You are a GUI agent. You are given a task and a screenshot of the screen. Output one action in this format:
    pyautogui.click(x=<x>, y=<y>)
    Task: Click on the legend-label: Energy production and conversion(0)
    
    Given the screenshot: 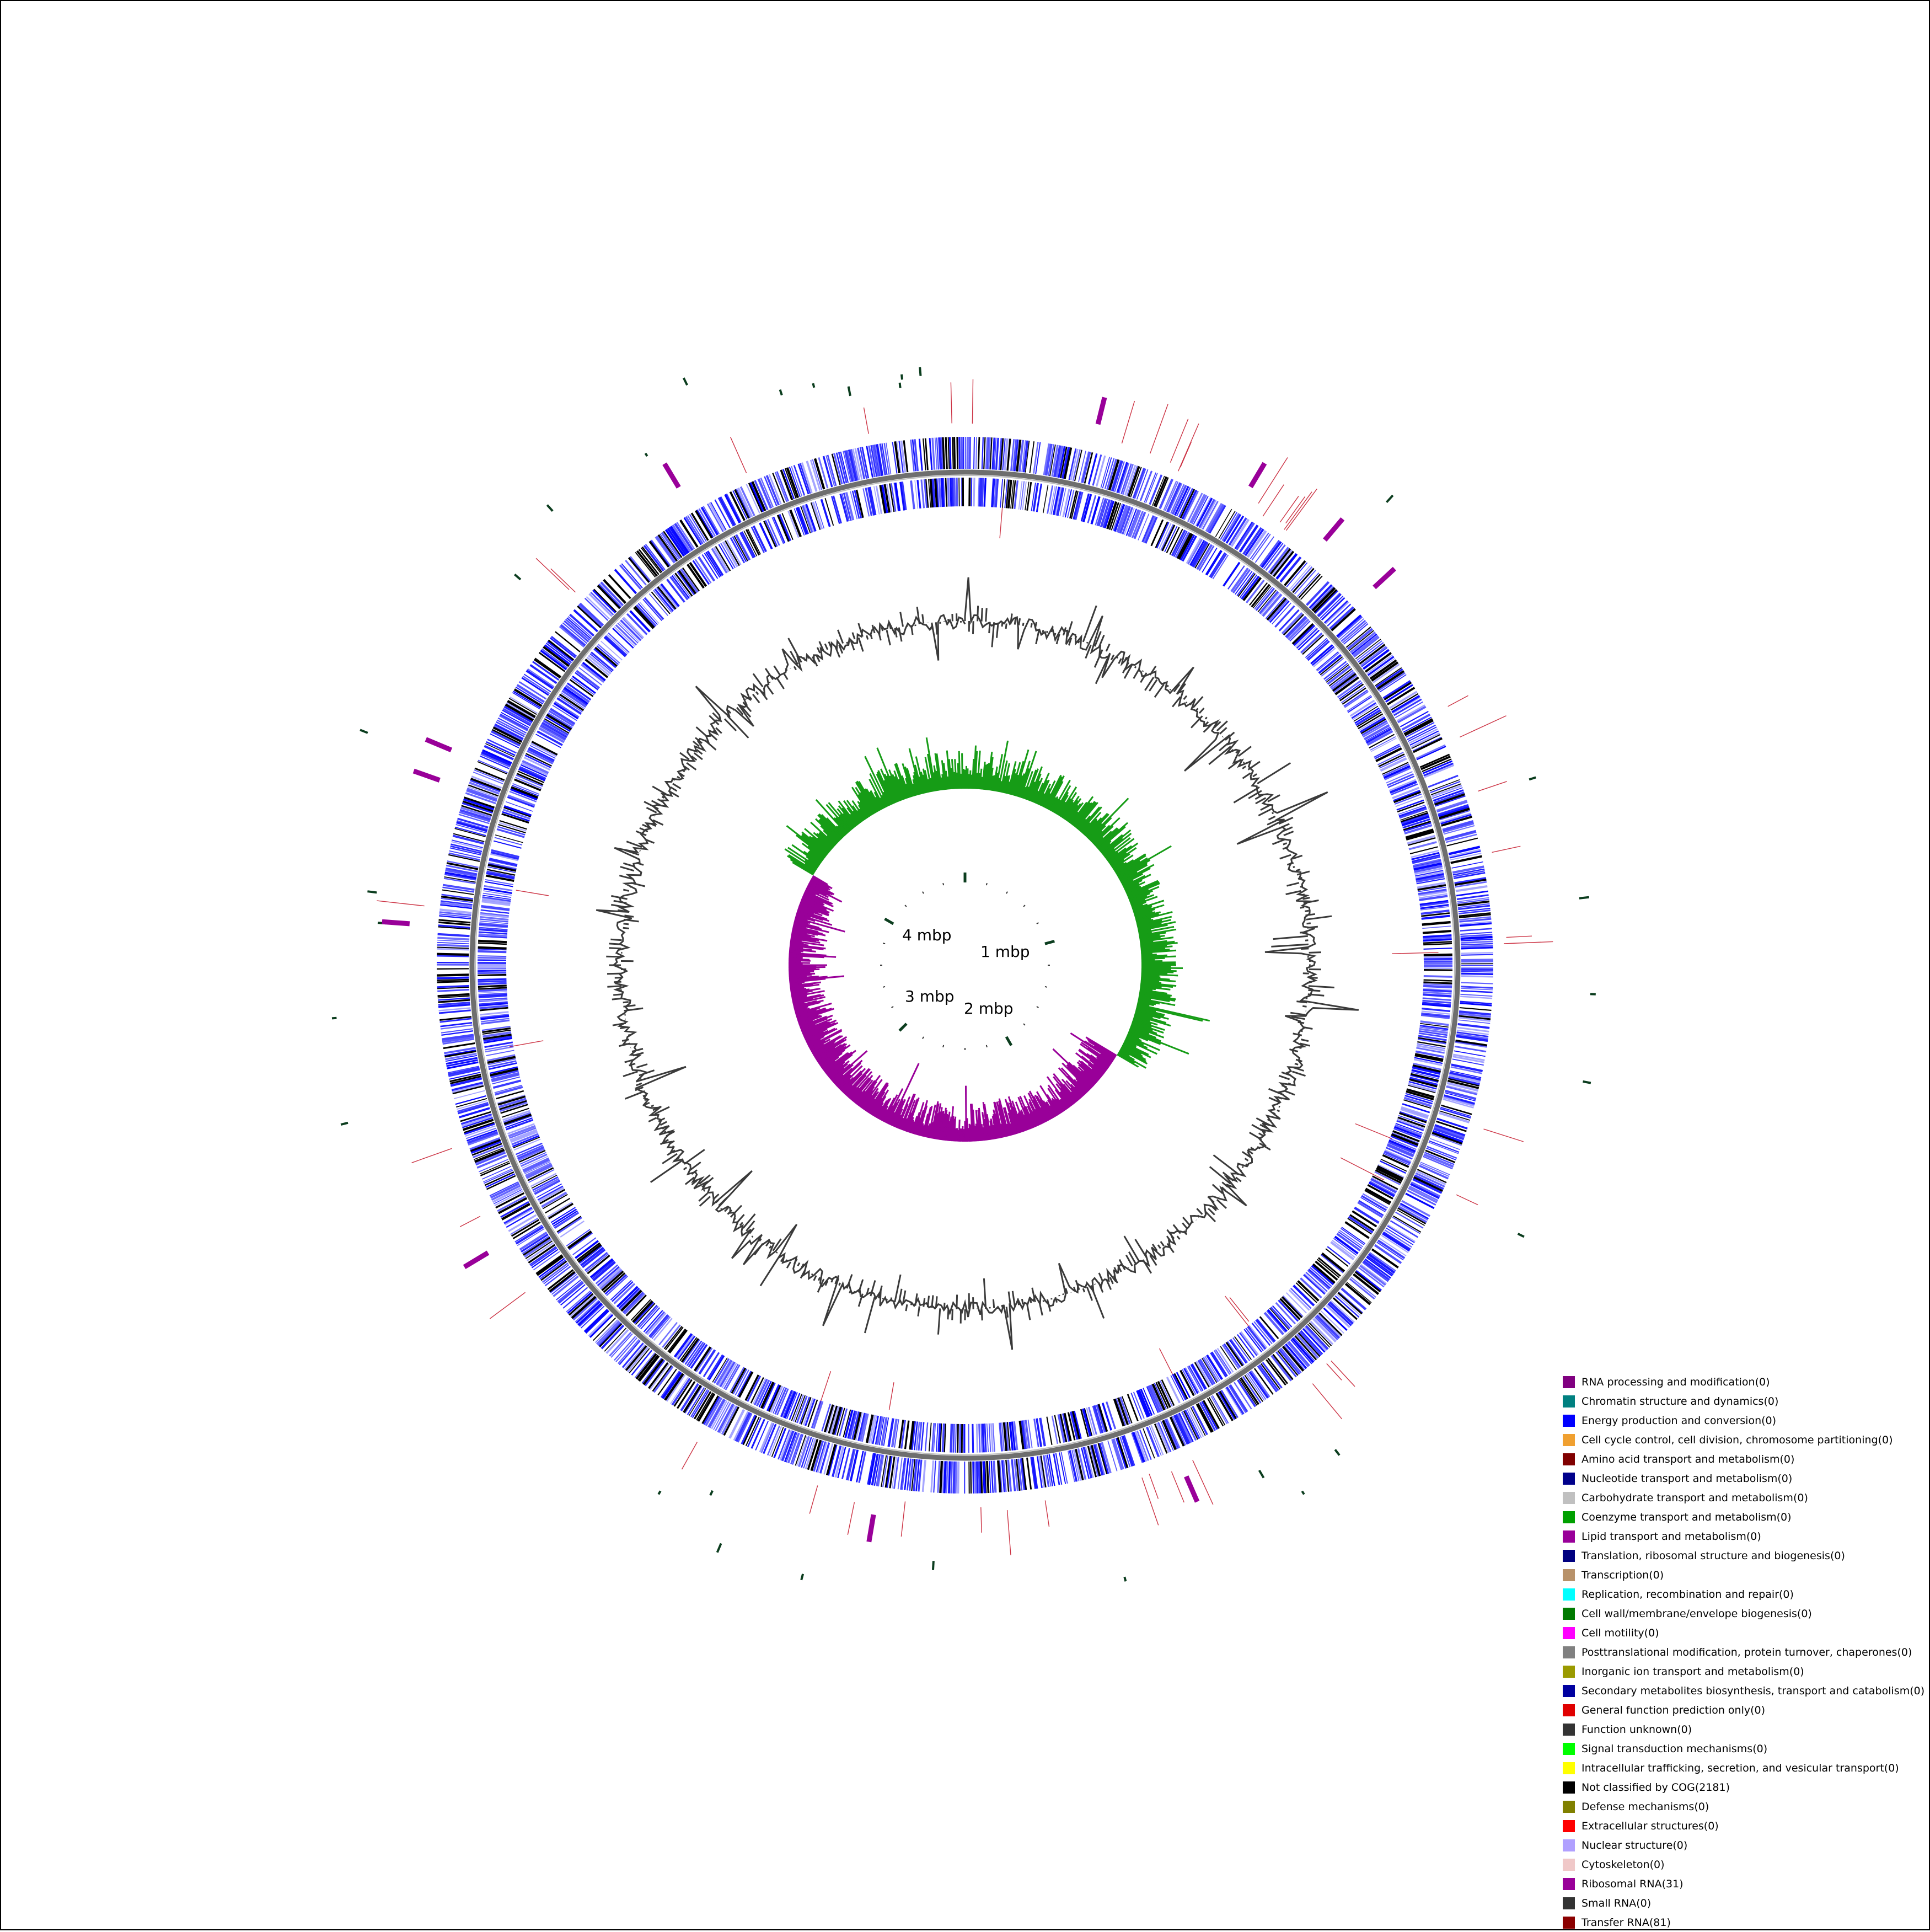 What is the action you would take?
    pyautogui.click(x=1678, y=1421)
    